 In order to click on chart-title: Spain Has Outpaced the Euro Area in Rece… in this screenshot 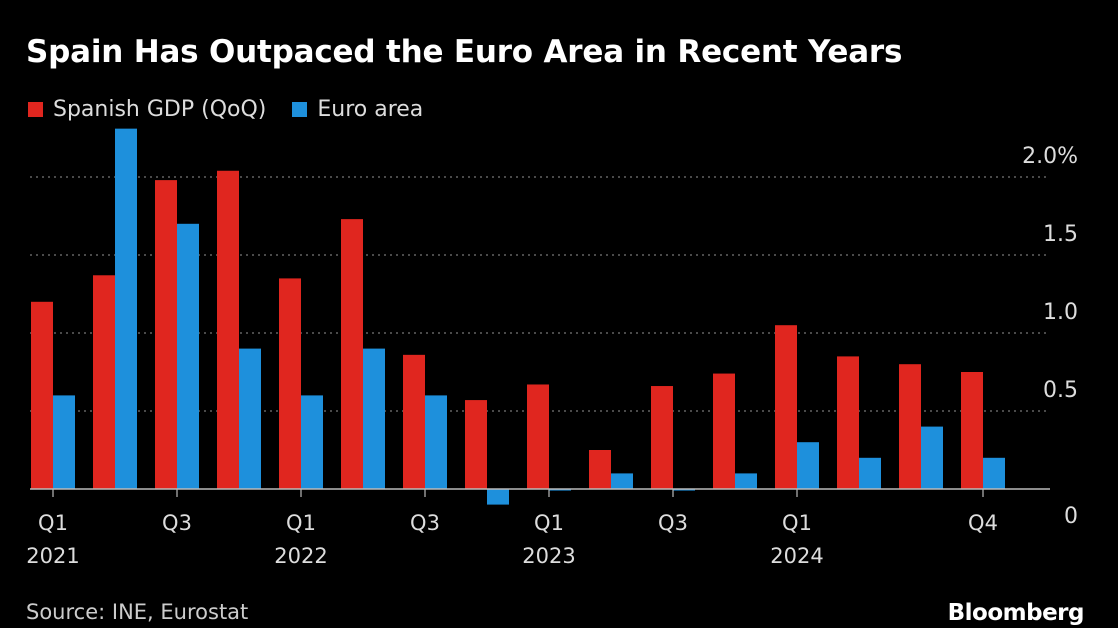, I will do `click(464, 52)`.